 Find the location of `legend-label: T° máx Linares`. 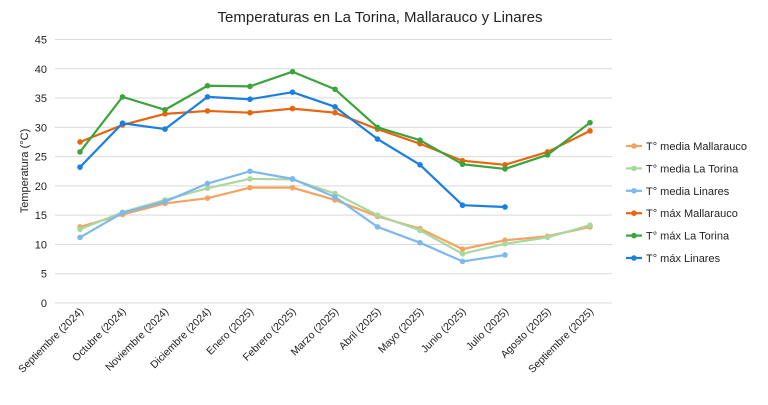

legend-label: T° máx Linares is located at coordinates (683, 259).